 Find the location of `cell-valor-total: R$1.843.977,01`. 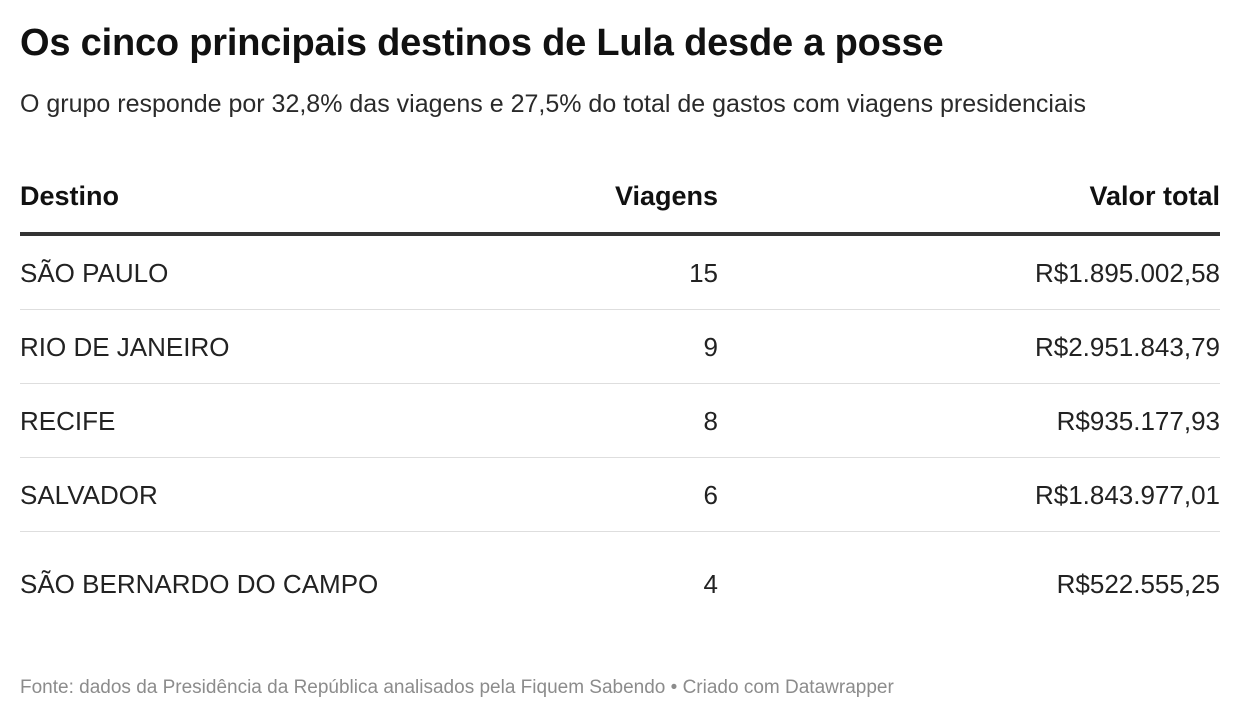

cell-valor-total: R$1.843.977,01 is located at coordinates (969, 494).